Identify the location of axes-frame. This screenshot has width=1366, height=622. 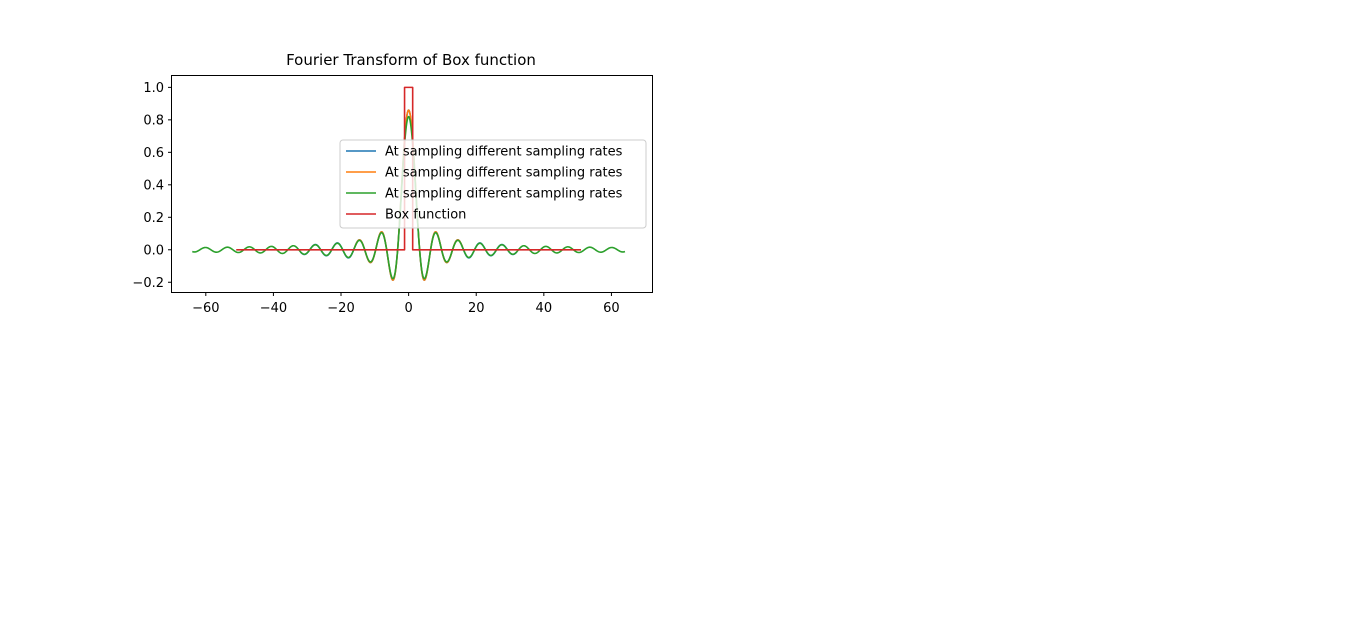
(412, 184).